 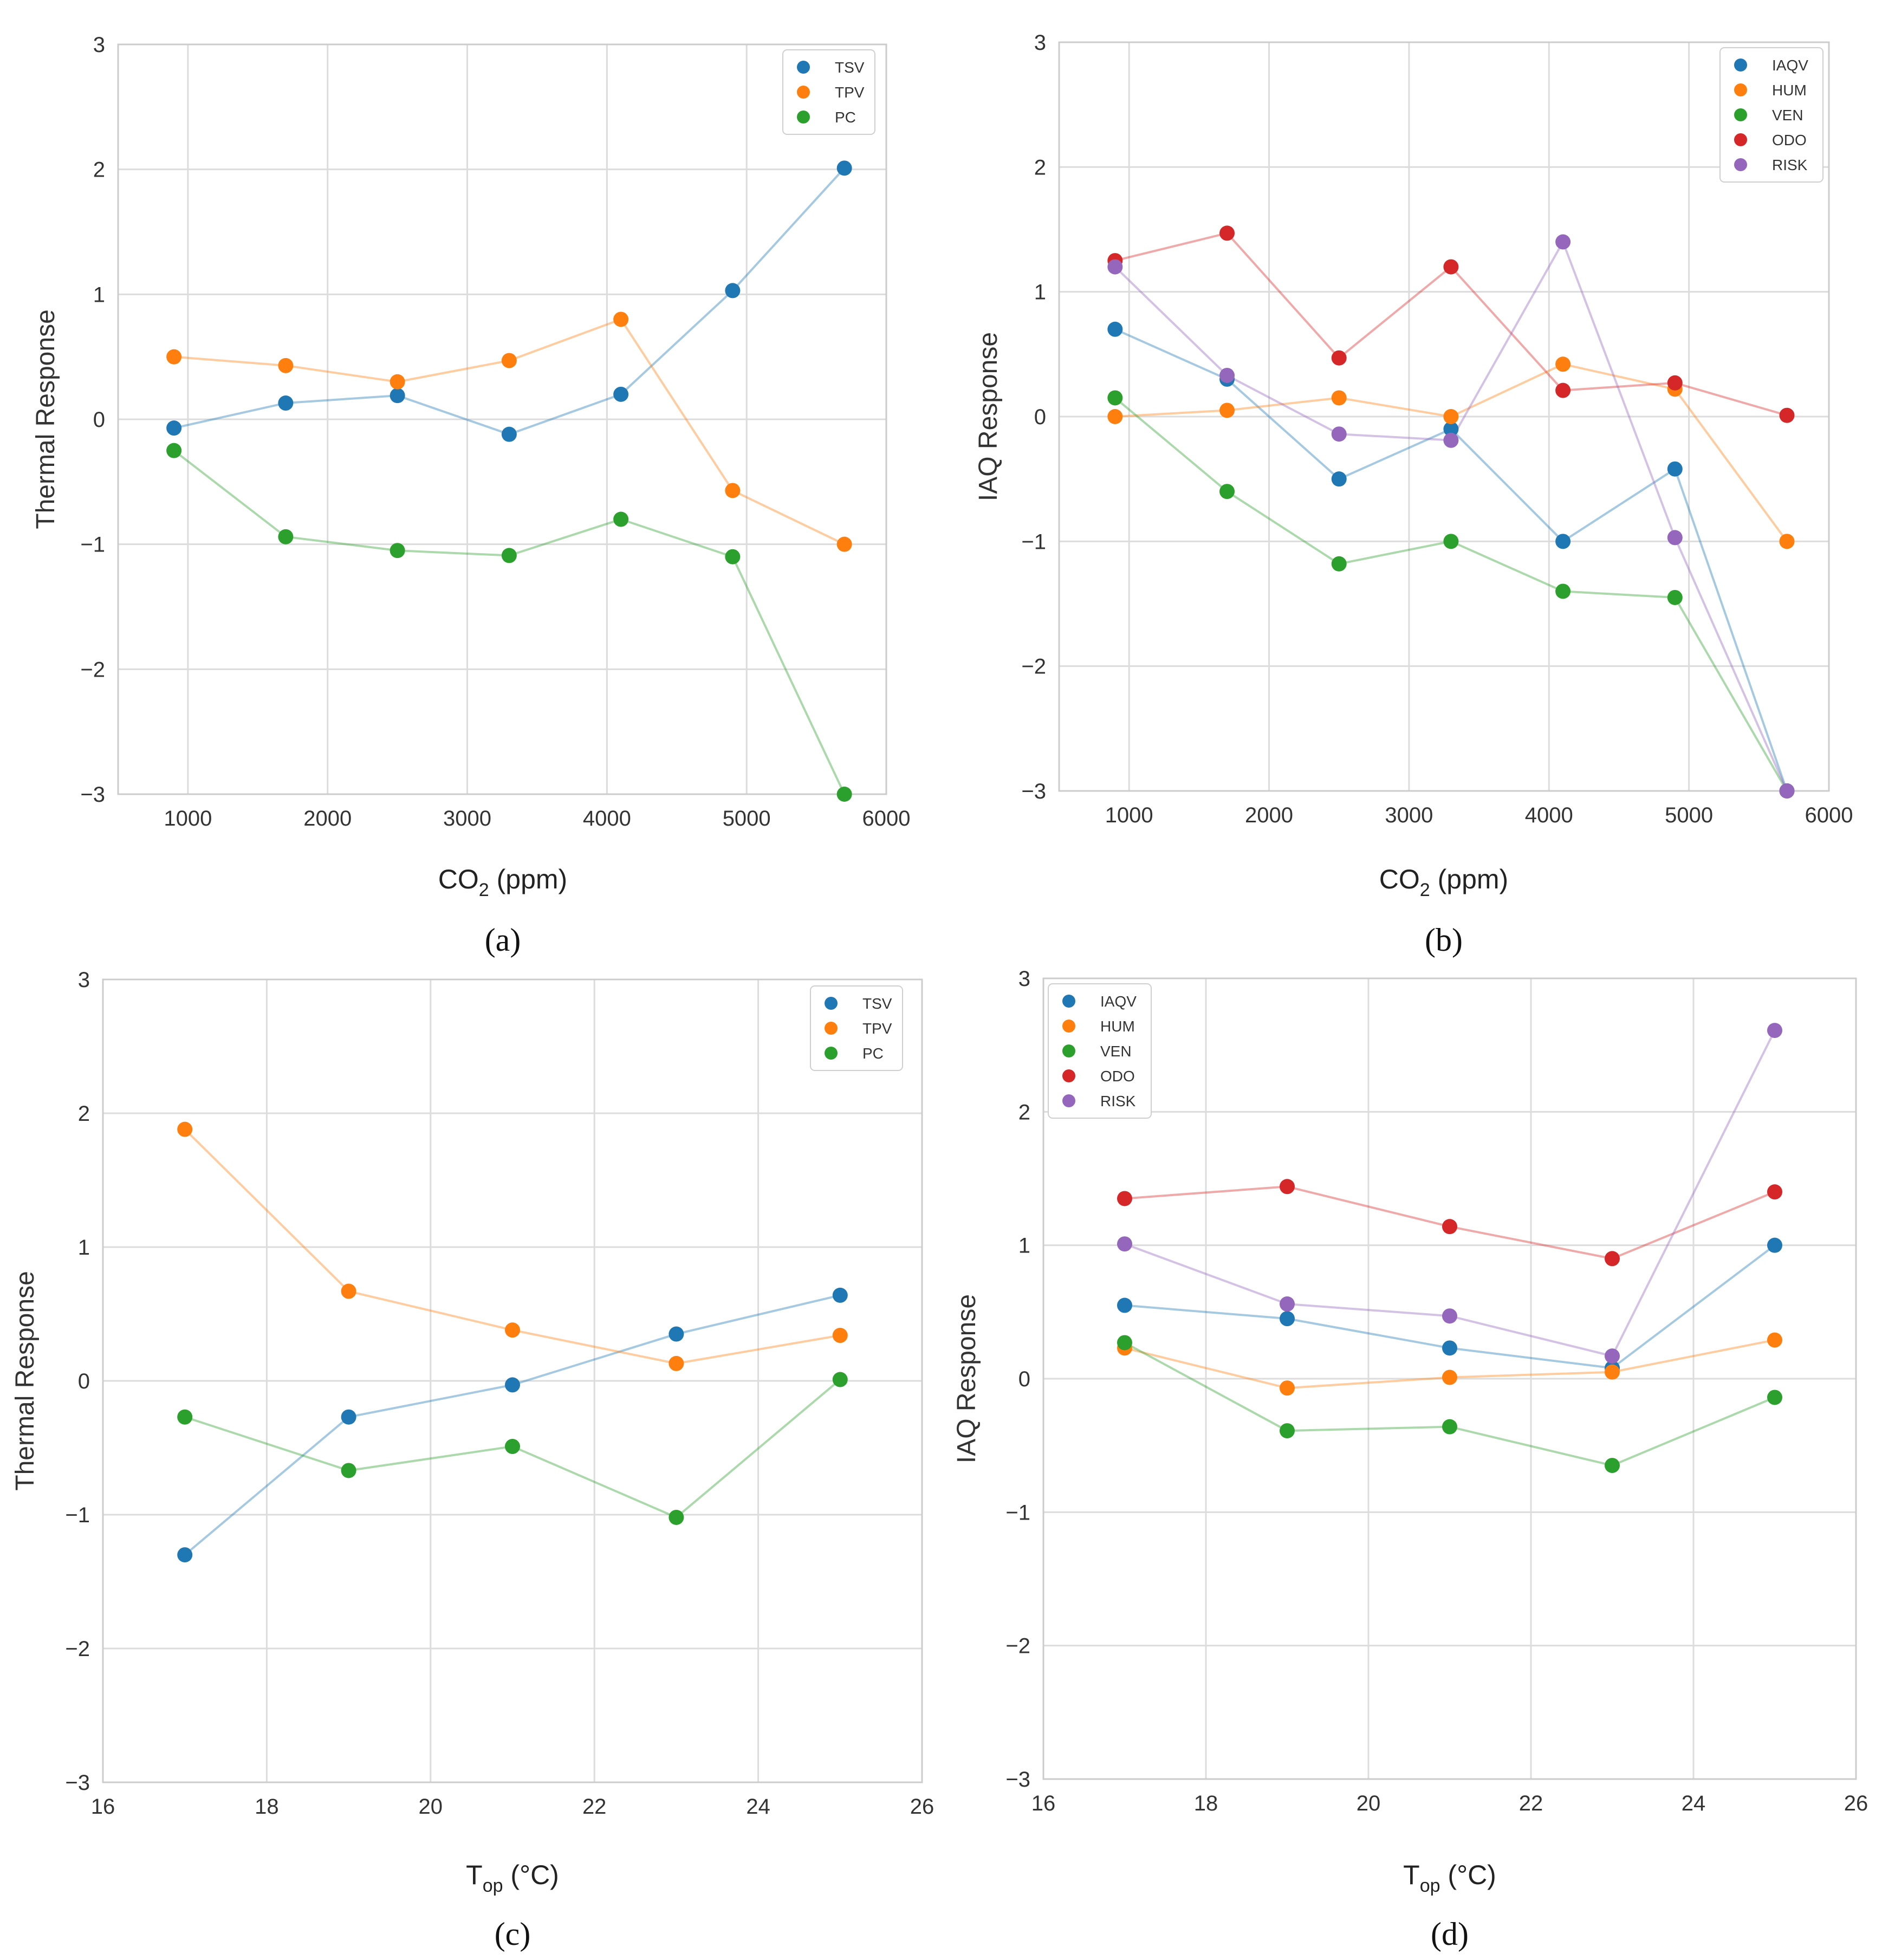 I want to click on x-axis-label-main: T, so click(x=475, y=1875).